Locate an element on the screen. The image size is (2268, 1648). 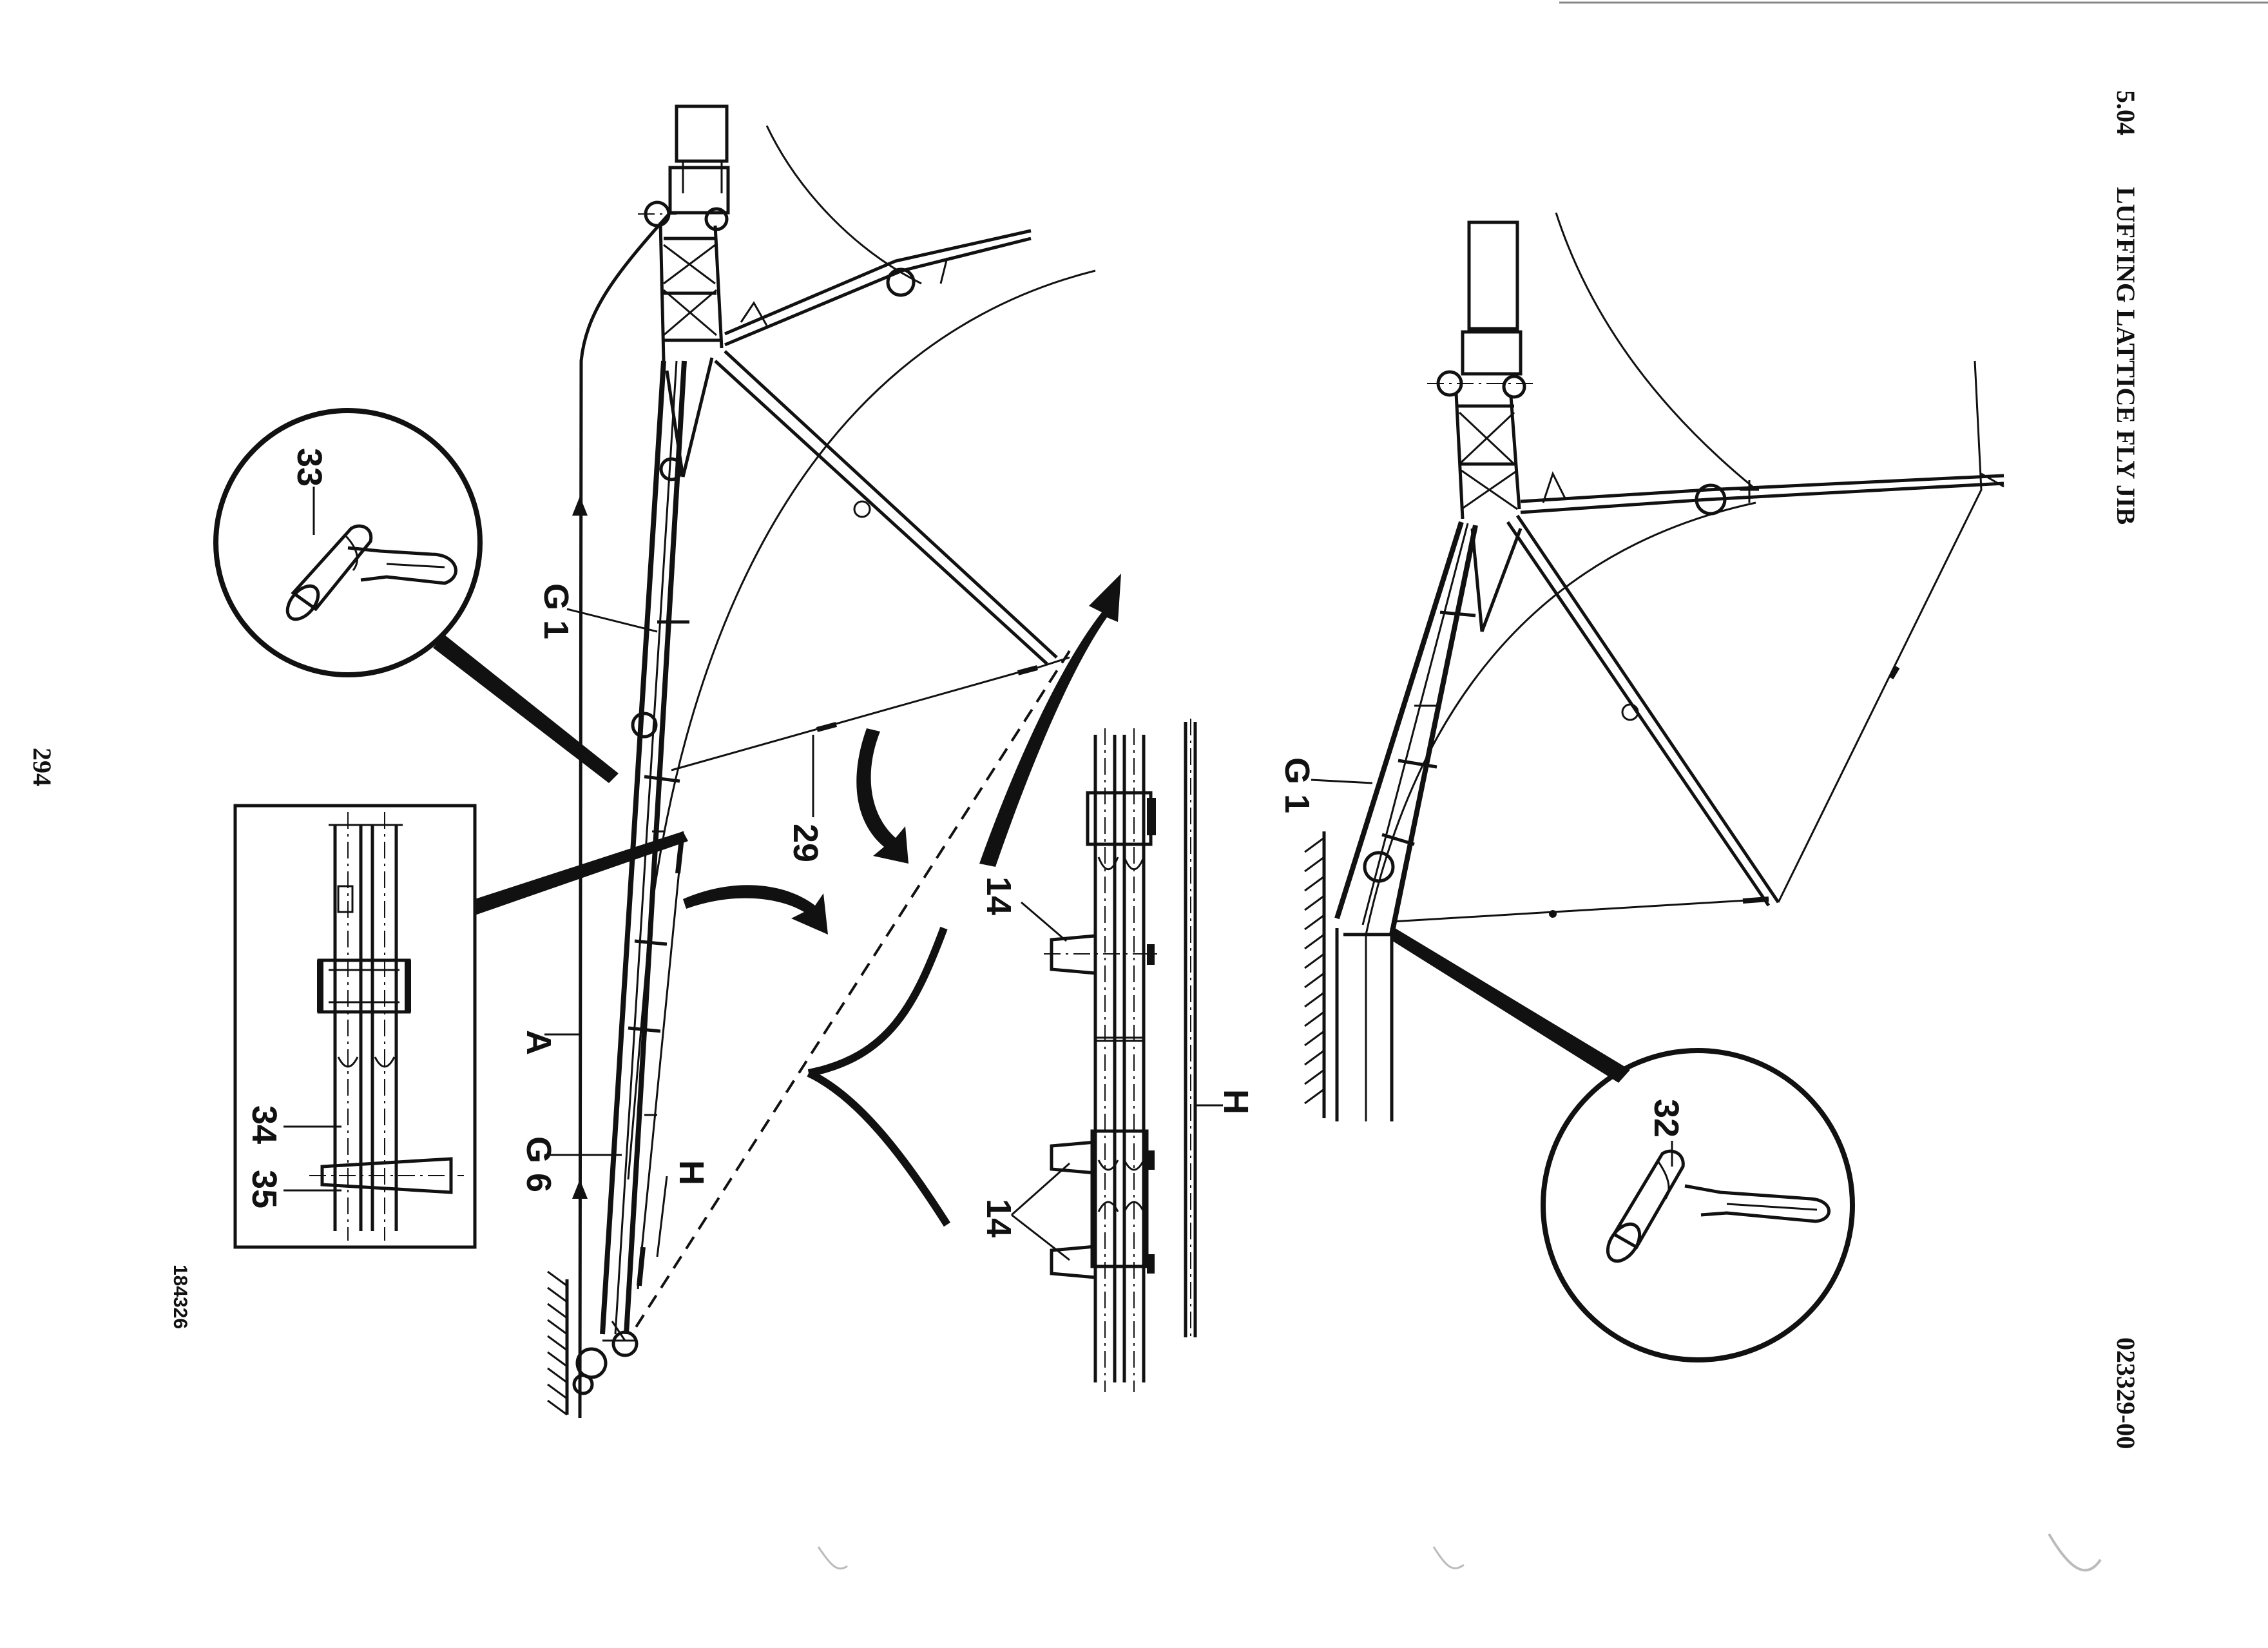
rope-marker-right is located at coordinates (1894, 672).